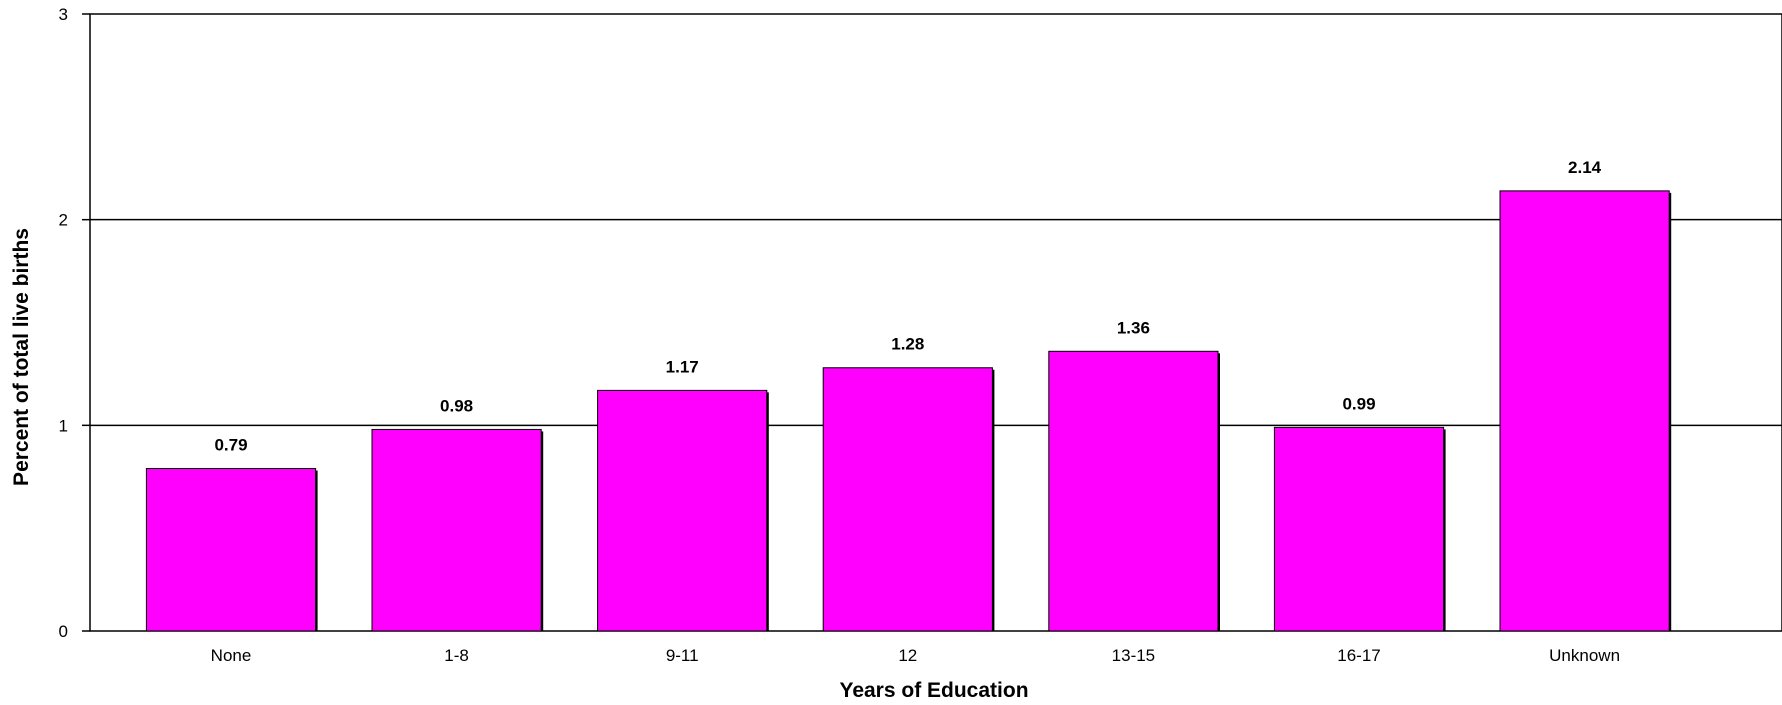 The width and height of the screenshot is (1782, 705). What do you see at coordinates (1133, 655) in the screenshot?
I see `x-tick-label: 13-15` at bounding box center [1133, 655].